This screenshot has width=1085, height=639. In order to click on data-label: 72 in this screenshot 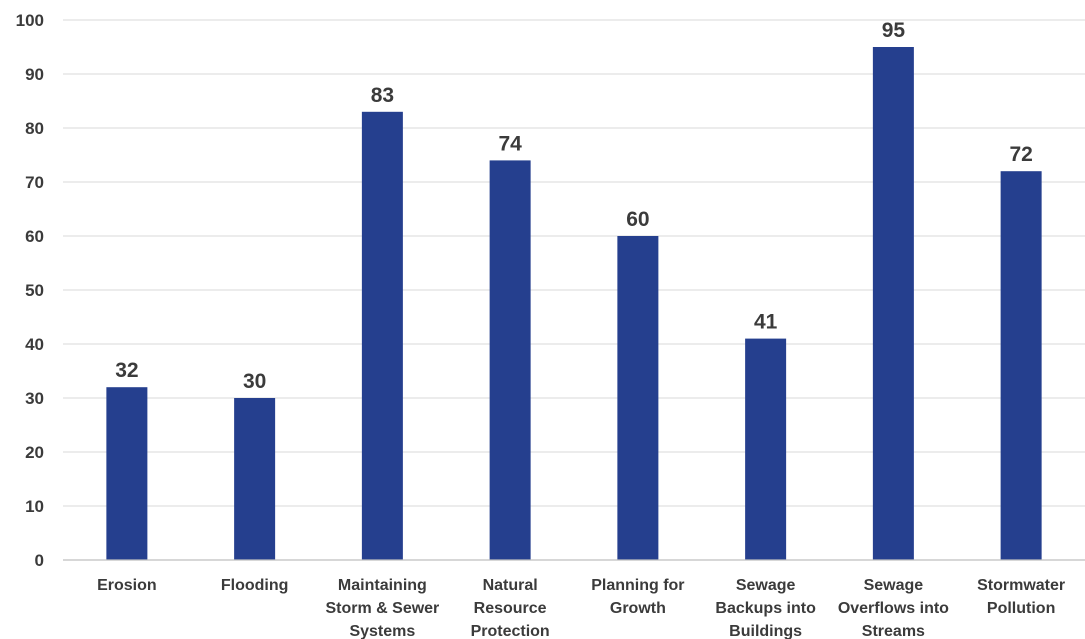, I will do `click(1020, 154)`.